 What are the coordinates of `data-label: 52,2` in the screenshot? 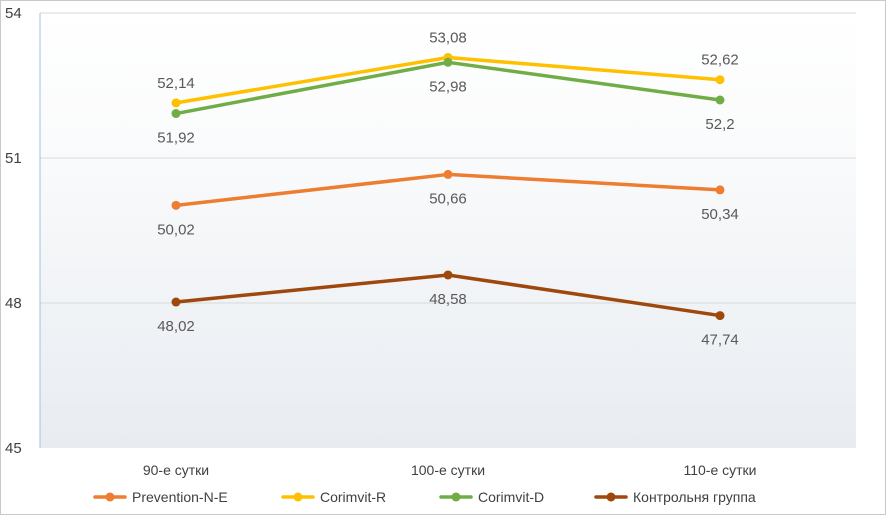 It's located at (719, 124).